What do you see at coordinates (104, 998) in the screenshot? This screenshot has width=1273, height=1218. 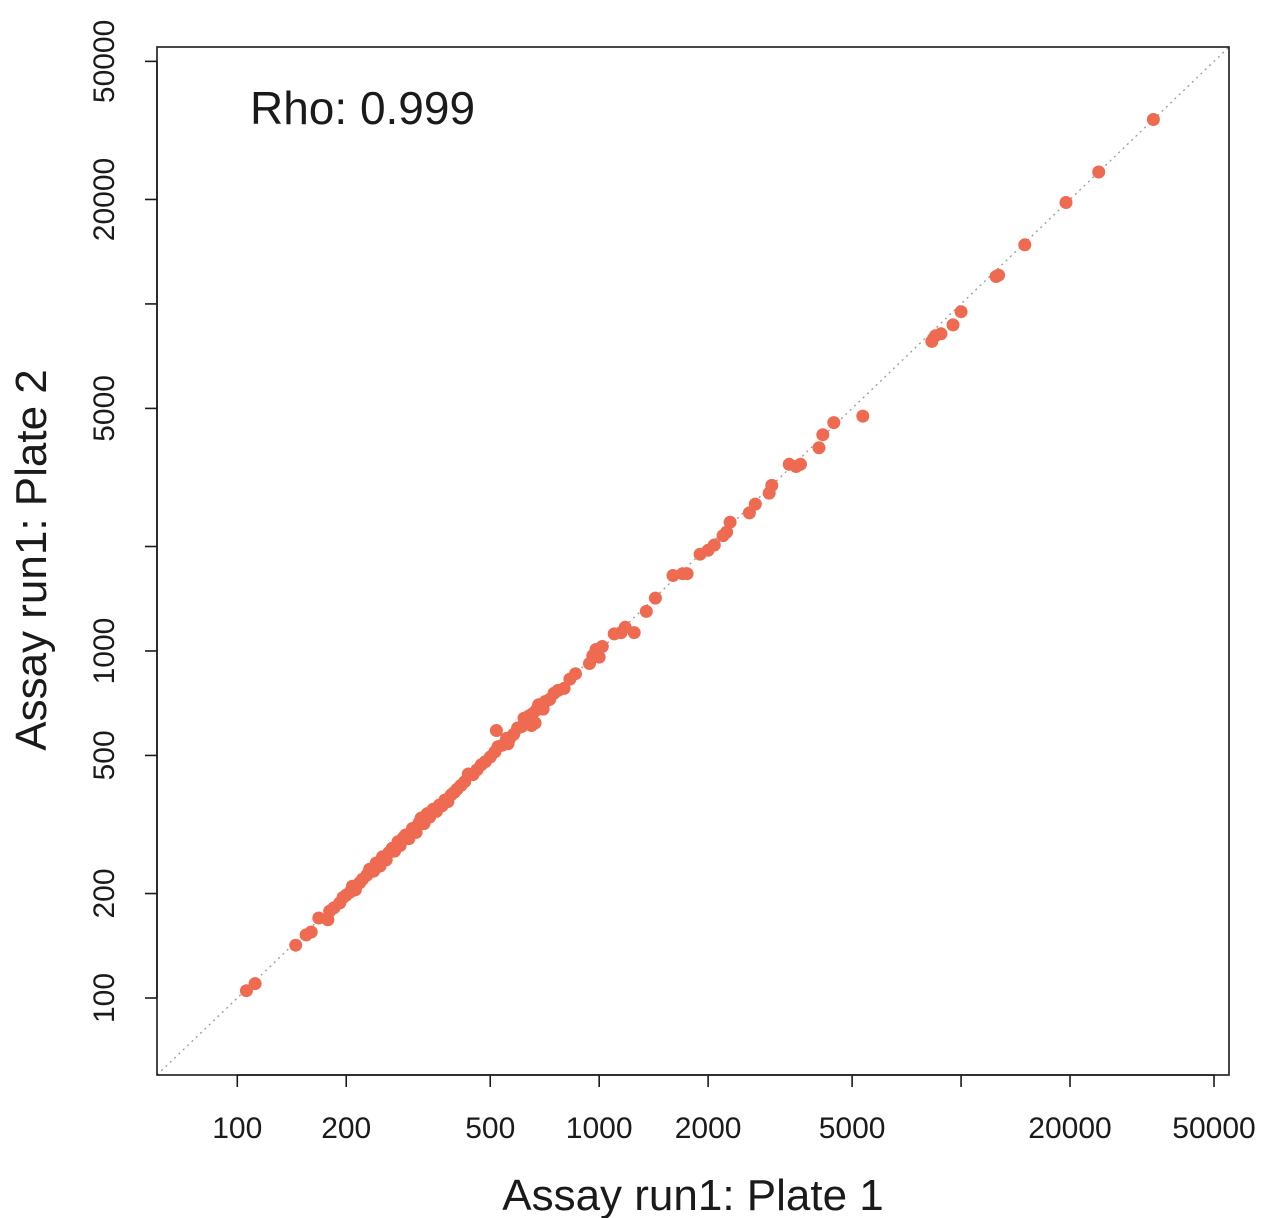 I see `y-tick-label: 100` at bounding box center [104, 998].